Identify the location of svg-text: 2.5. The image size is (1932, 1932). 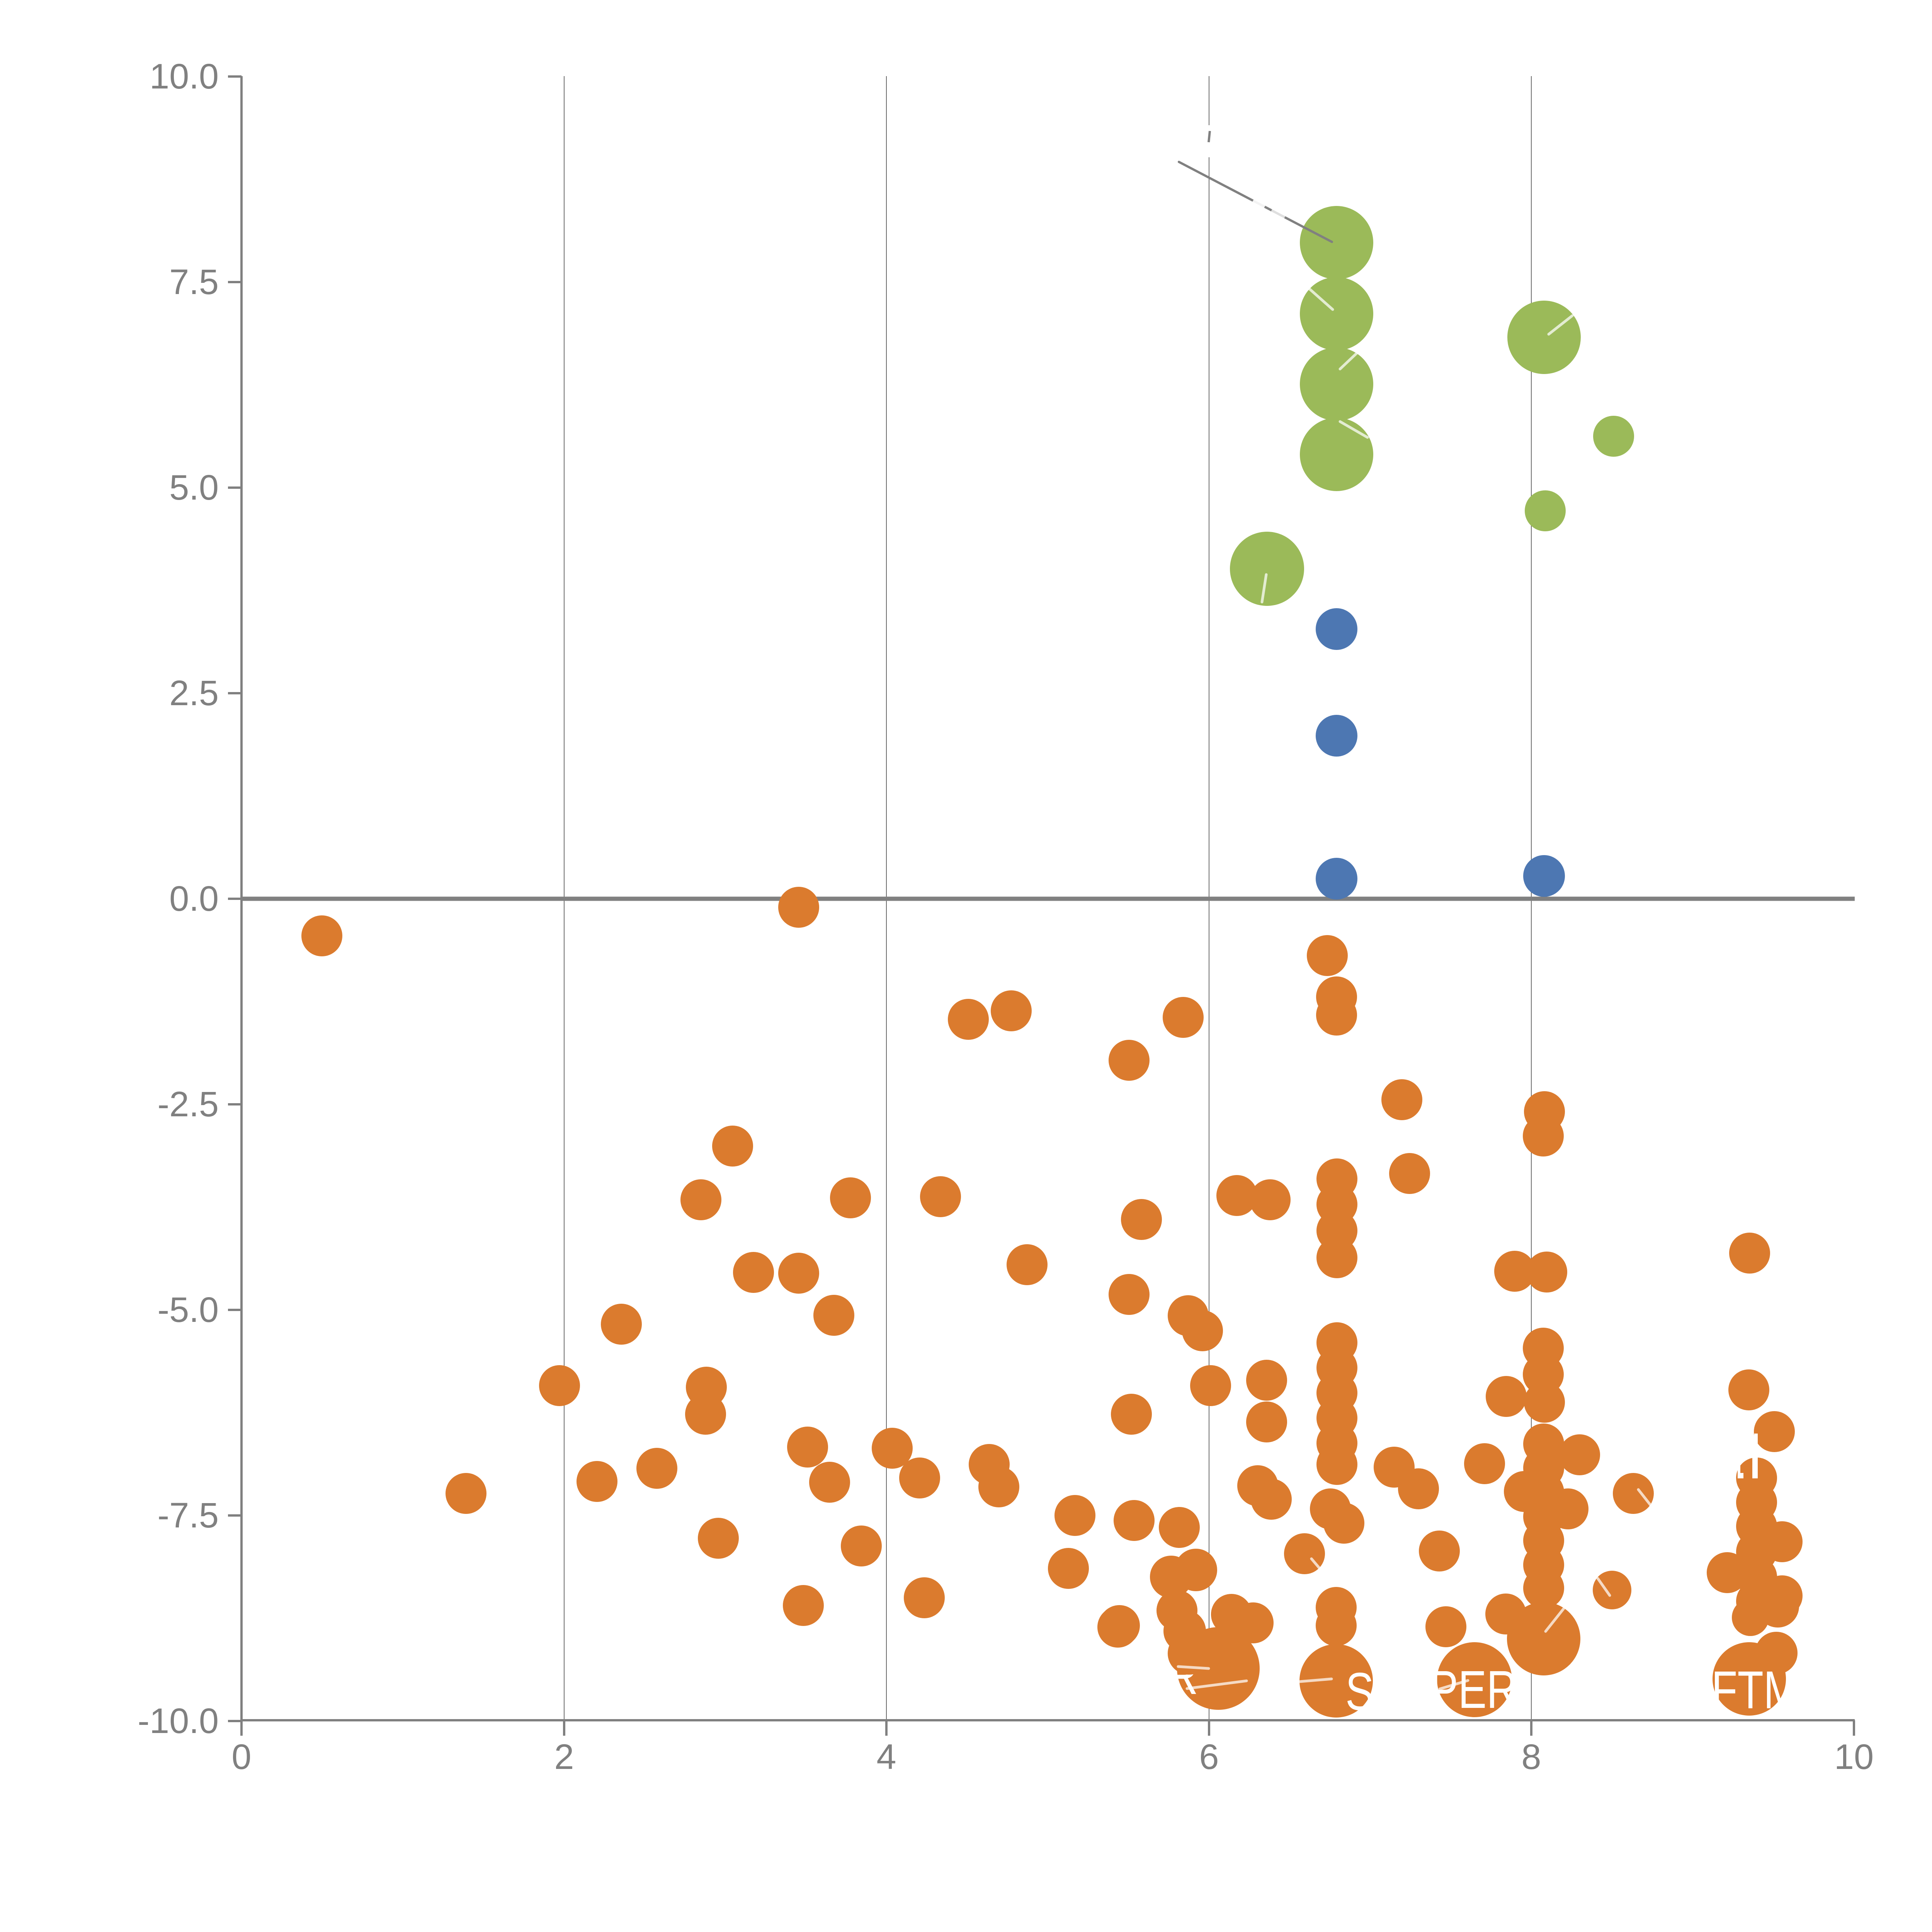
(194, 693).